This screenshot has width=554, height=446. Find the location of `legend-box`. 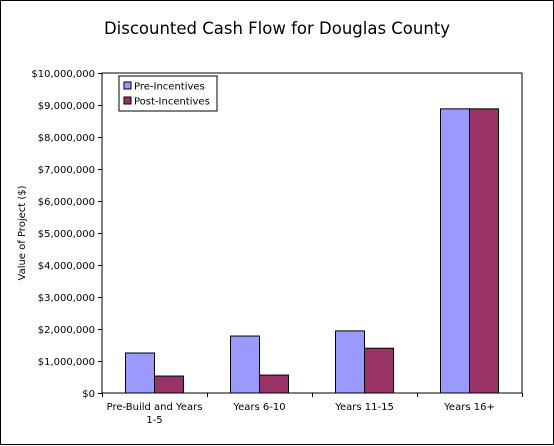

legend-box is located at coordinates (168, 93).